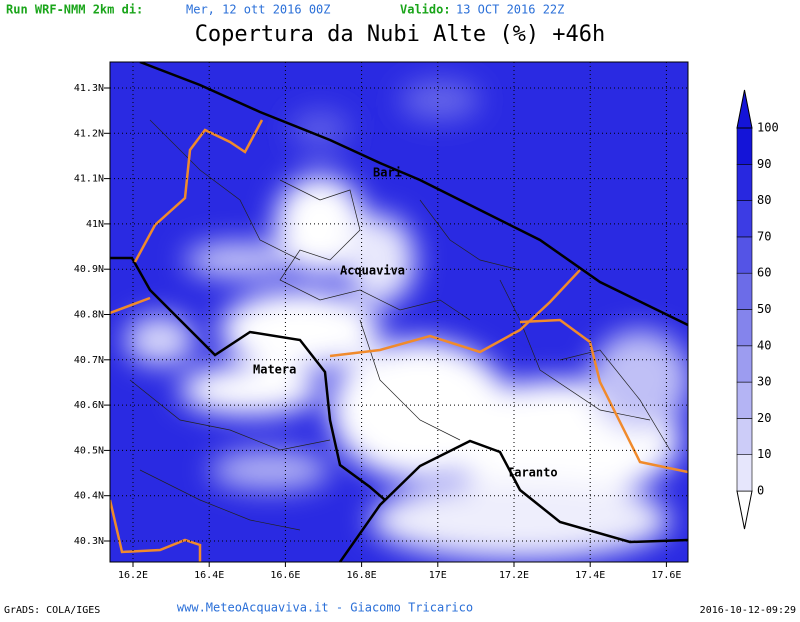 The height and width of the screenshot is (622, 800). I want to click on software-credit: GrADS: COLA/IGES, so click(52, 610).